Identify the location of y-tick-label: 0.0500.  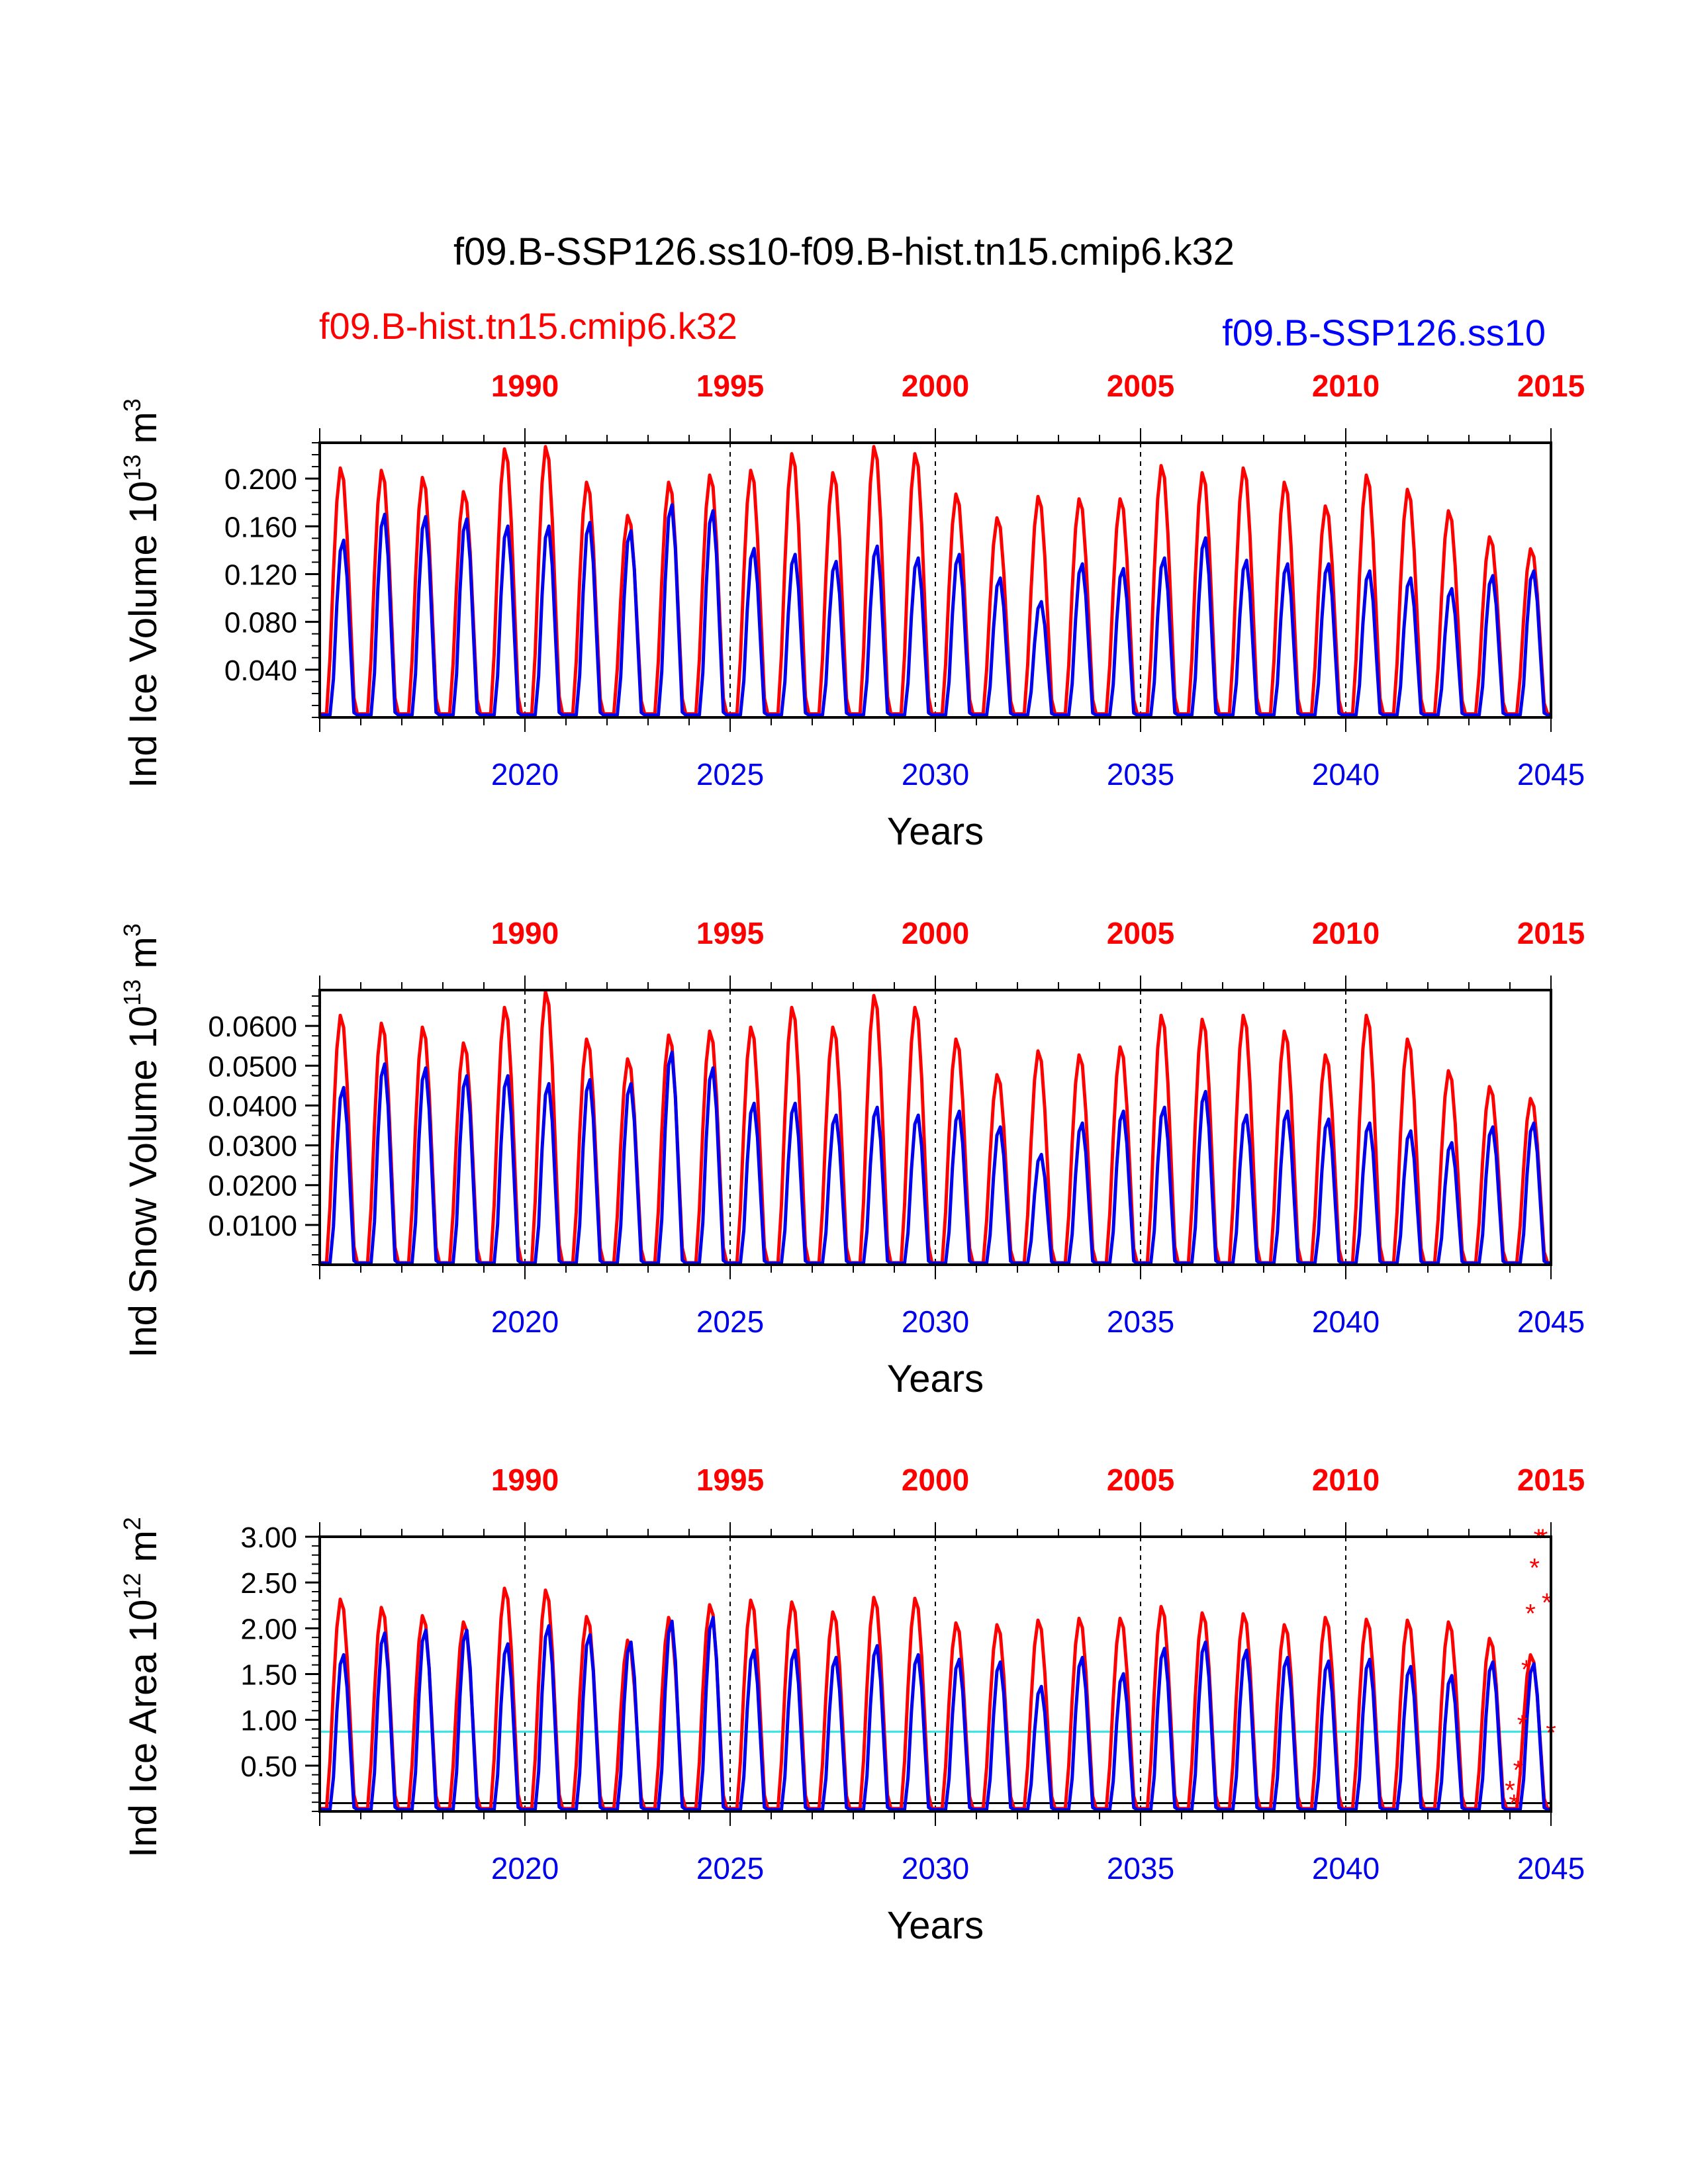
(252, 1066).